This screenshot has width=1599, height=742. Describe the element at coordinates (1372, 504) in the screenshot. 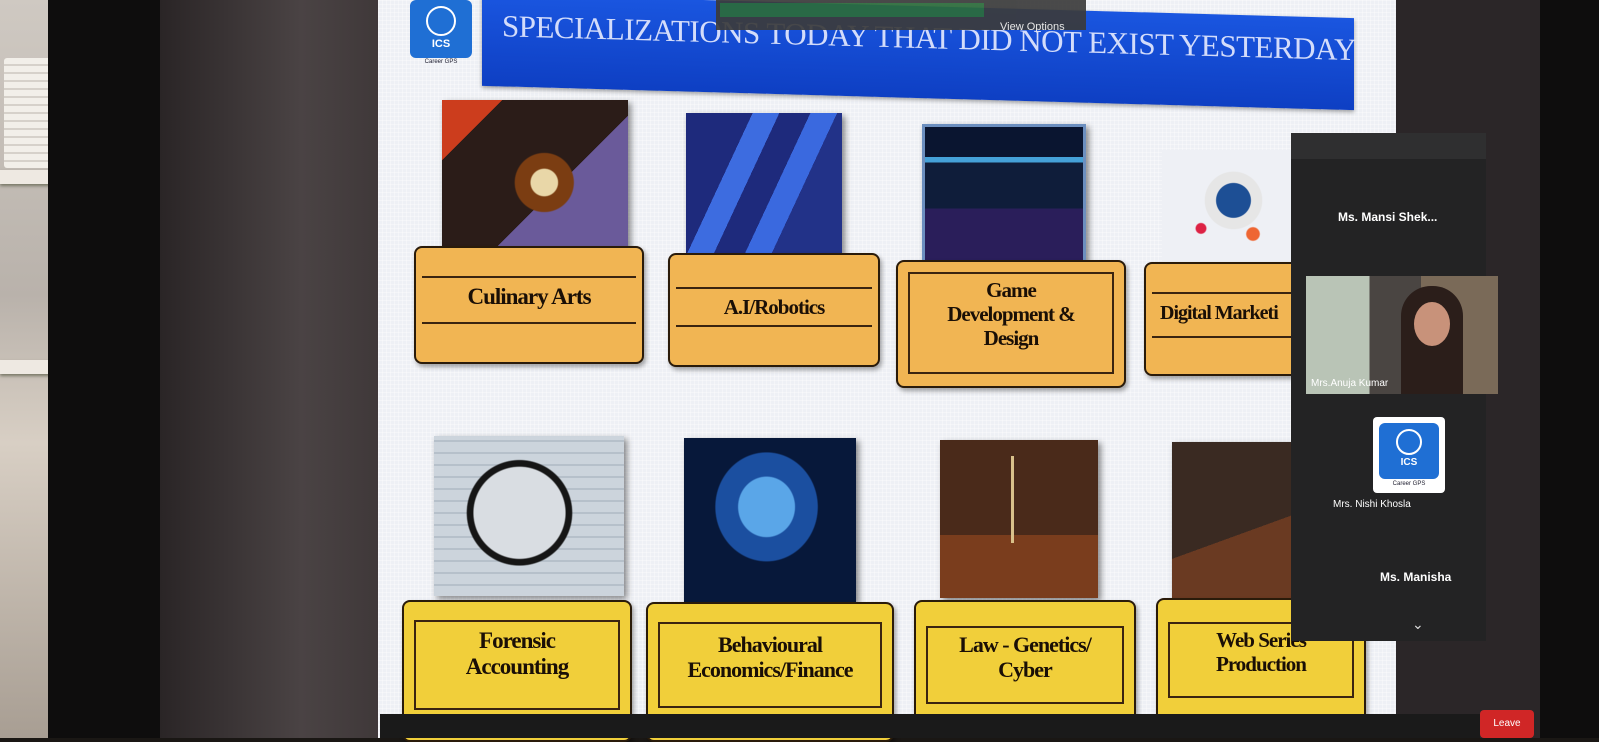

I see `participant-name: Mrs. Nishi Khosla` at that location.